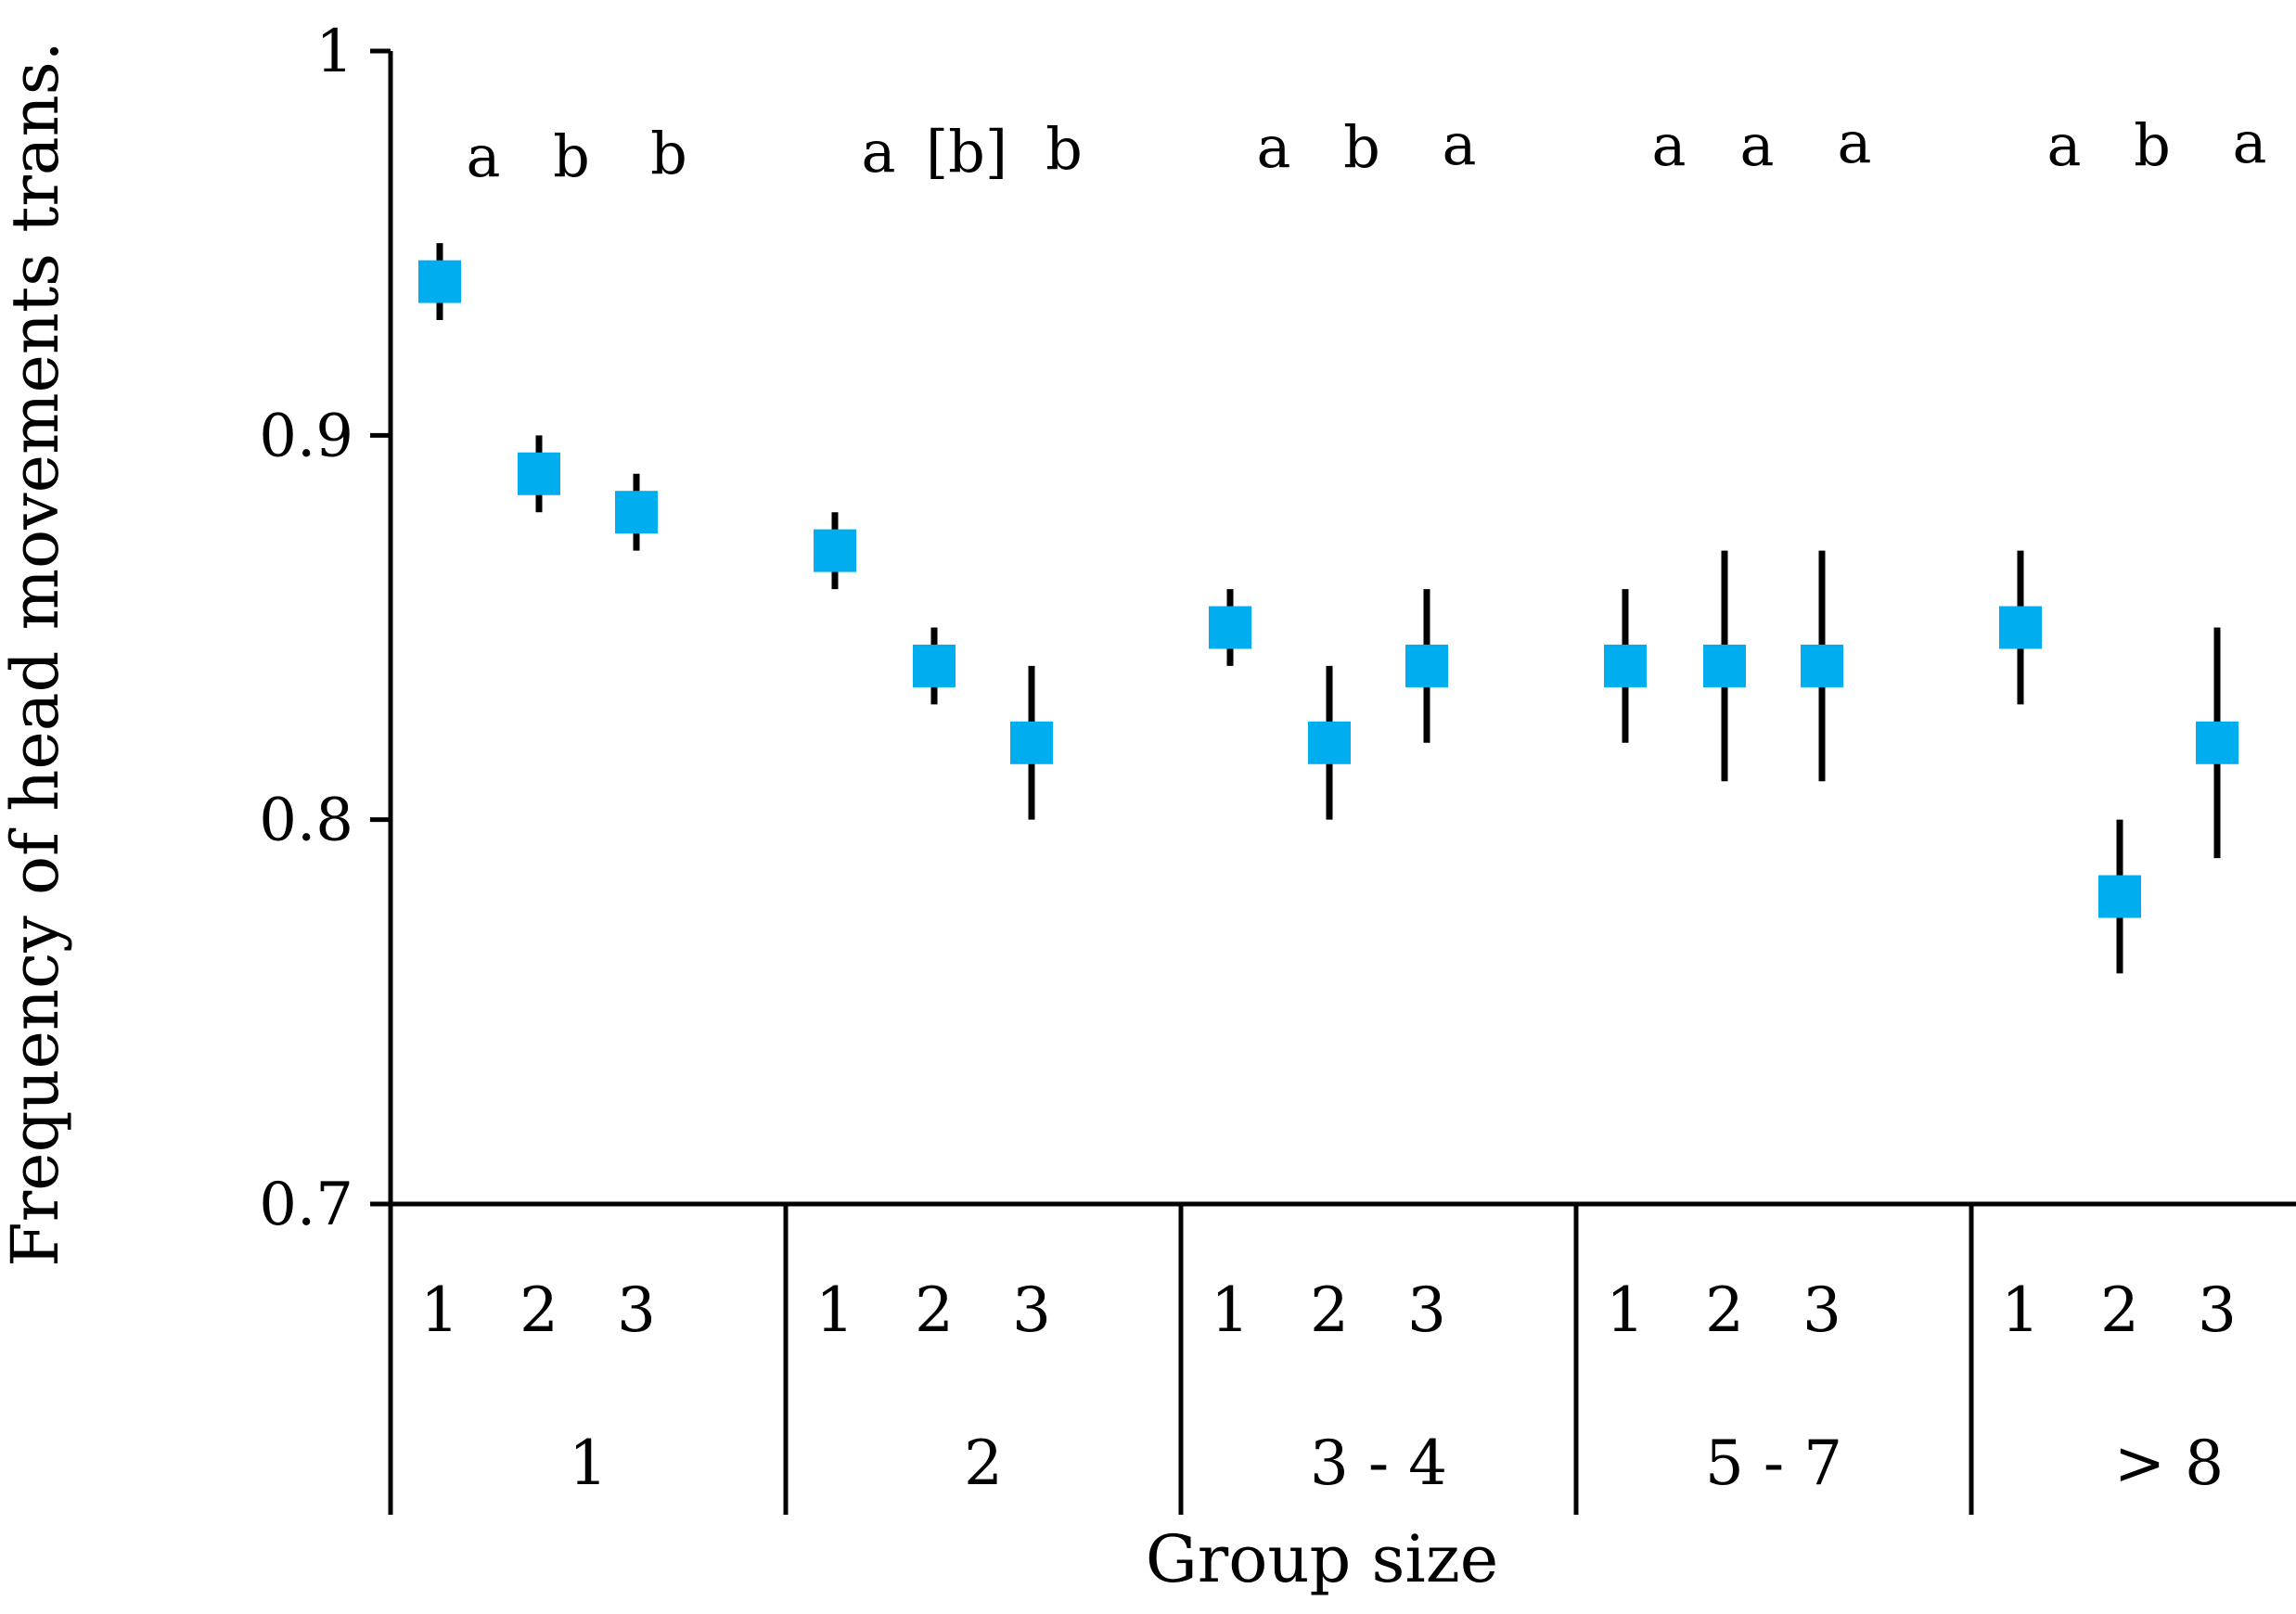  Describe the element at coordinates (1378, 1463) in the screenshot. I see `group-label: 3 - 4` at that location.